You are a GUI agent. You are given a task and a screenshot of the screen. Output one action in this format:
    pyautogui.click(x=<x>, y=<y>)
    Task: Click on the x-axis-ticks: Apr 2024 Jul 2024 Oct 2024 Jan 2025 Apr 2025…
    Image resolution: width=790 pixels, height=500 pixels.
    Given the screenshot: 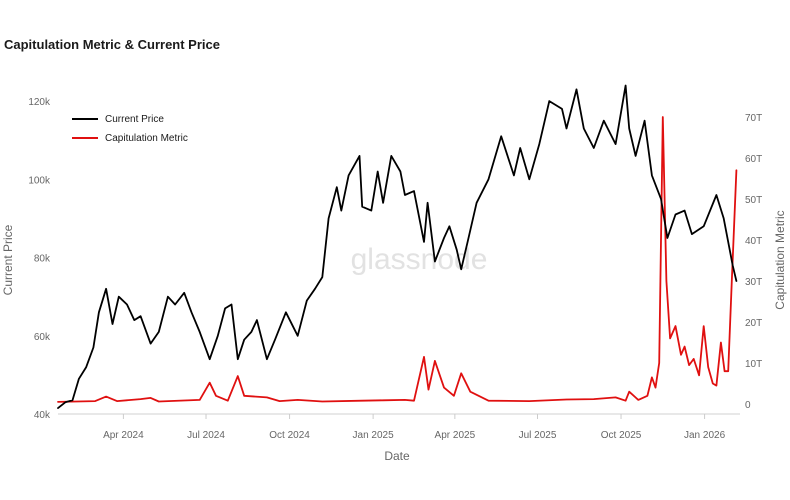 What is the action you would take?
    pyautogui.click(x=414, y=427)
    